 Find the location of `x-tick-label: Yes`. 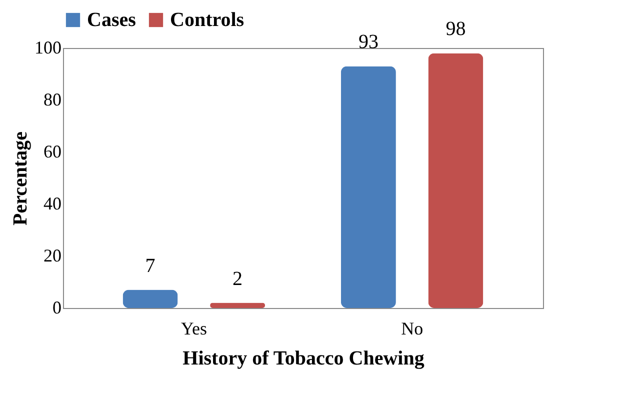

x-tick-label: Yes is located at coordinates (194, 328).